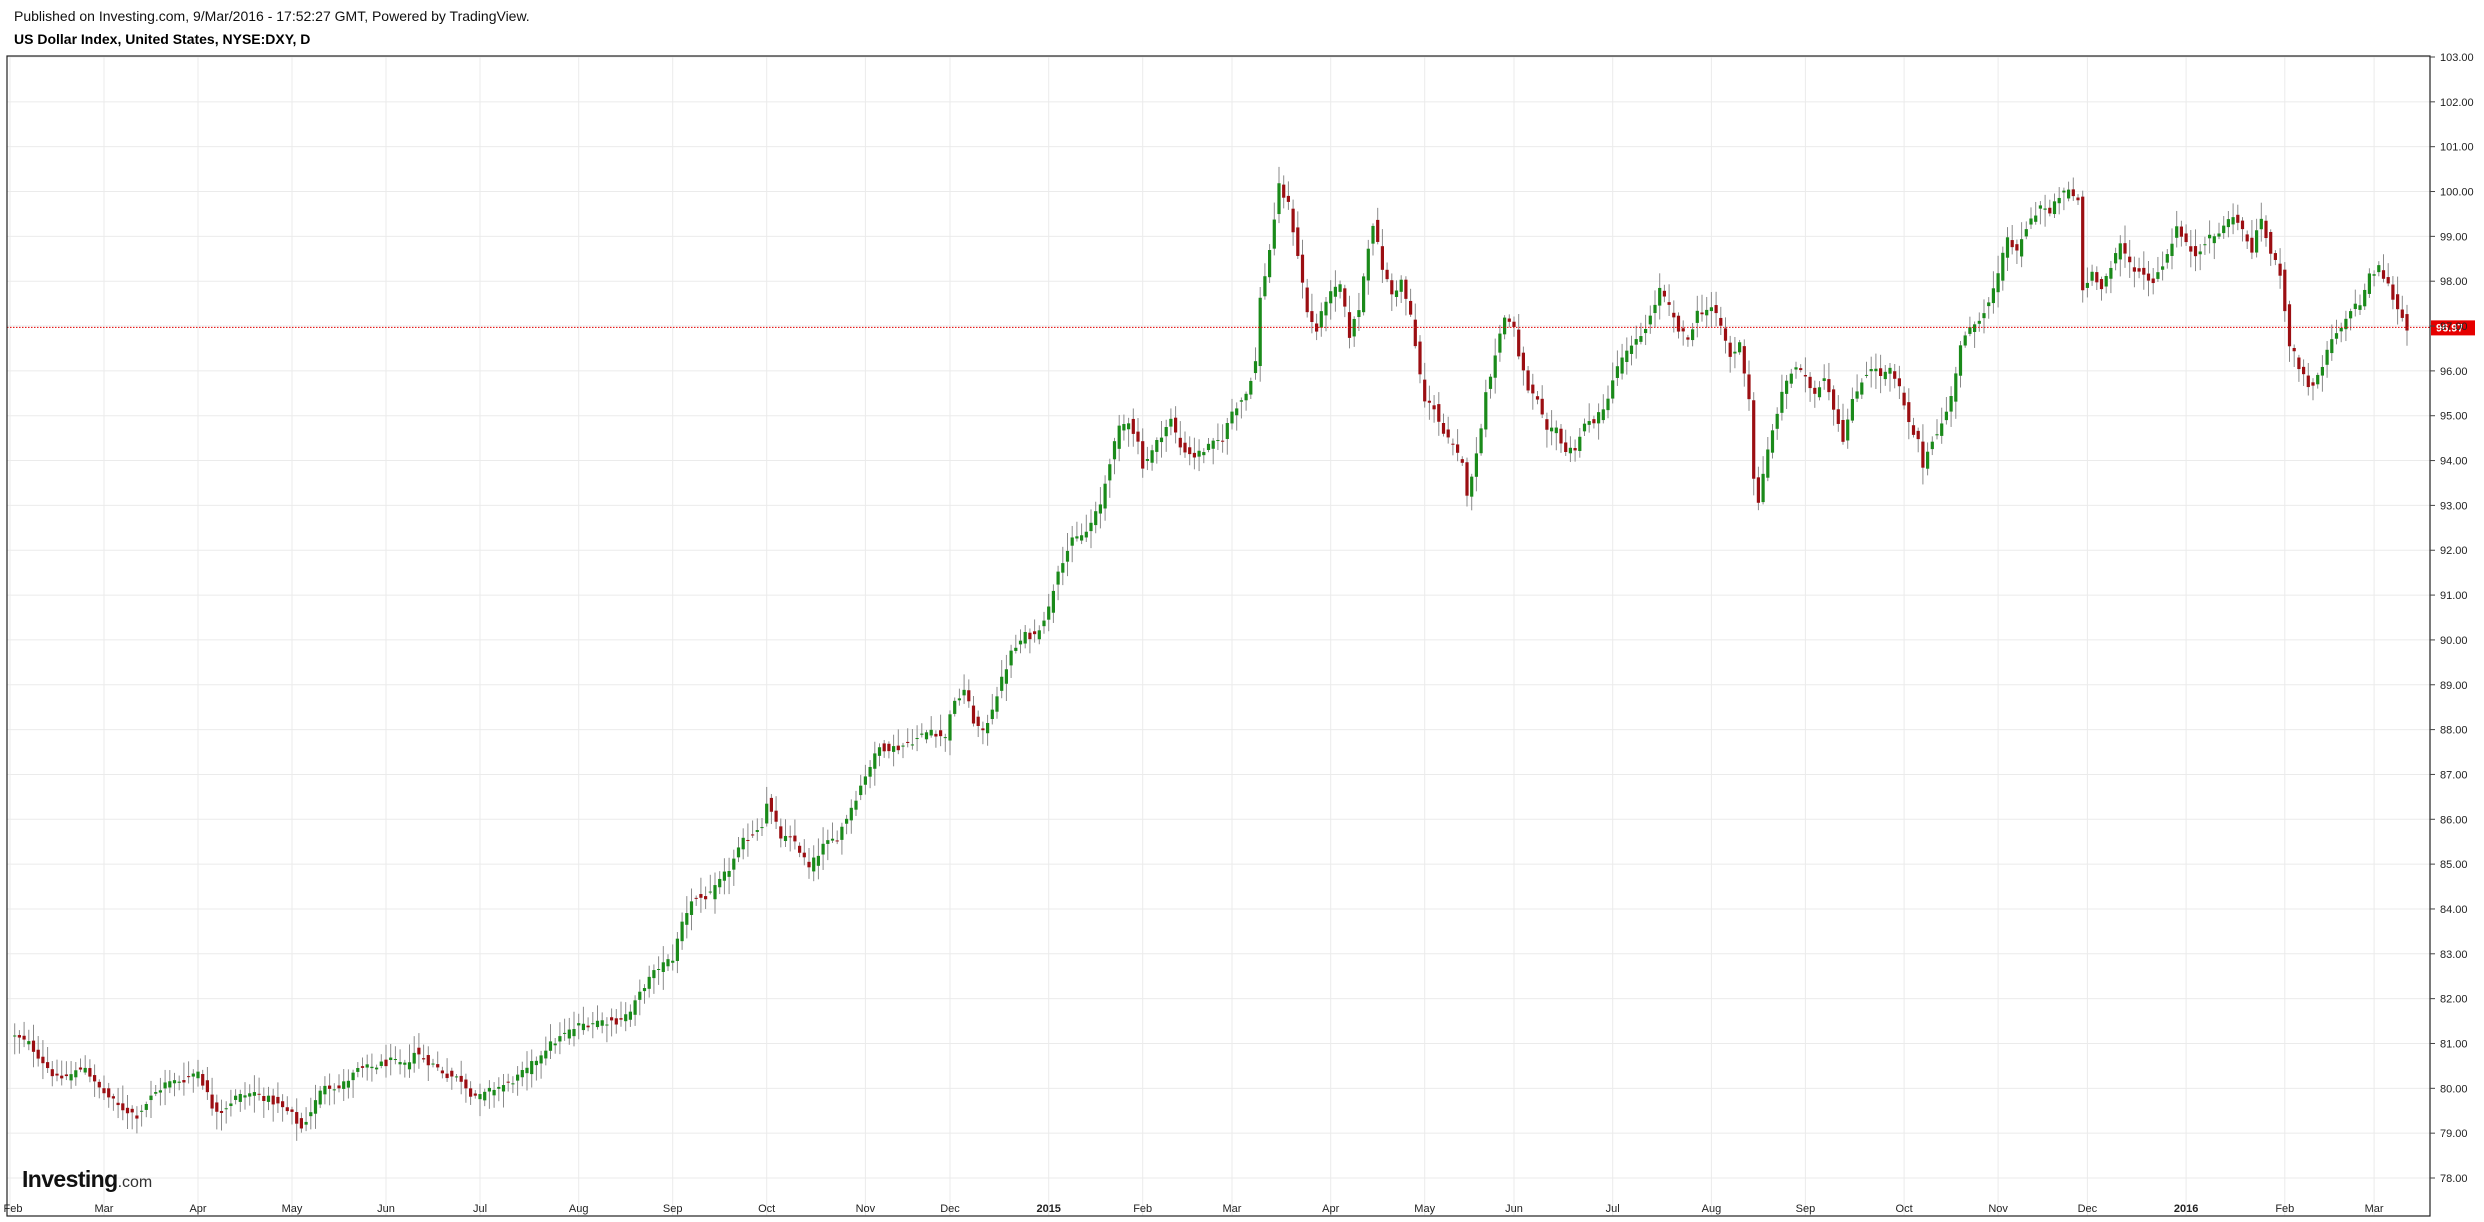 The width and height of the screenshot is (2484, 1222). What do you see at coordinates (1712, 1209) in the screenshot?
I see `x-tick-label: Aug` at bounding box center [1712, 1209].